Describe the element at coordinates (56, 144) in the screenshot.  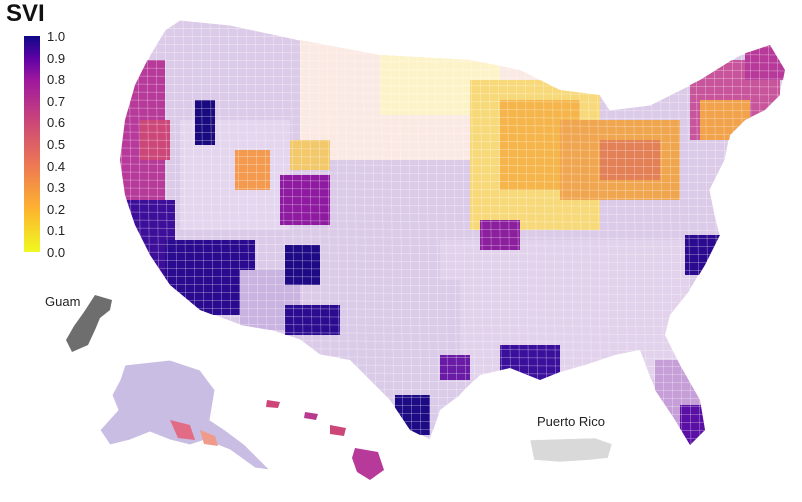
I see `legend-tick-label: 0.5` at that location.